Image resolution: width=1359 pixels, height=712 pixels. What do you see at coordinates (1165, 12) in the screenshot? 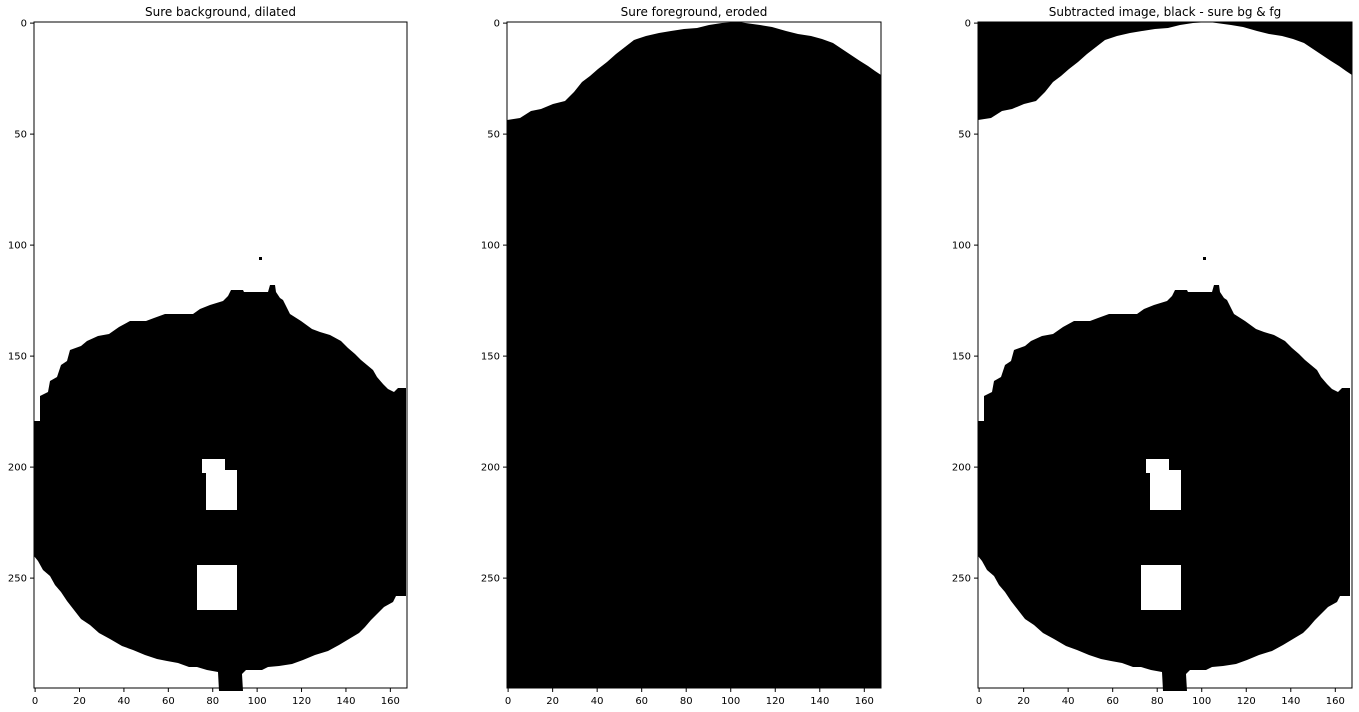
I see `panel-title: Subtracted image, black - sure bg & fg` at bounding box center [1165, 12].